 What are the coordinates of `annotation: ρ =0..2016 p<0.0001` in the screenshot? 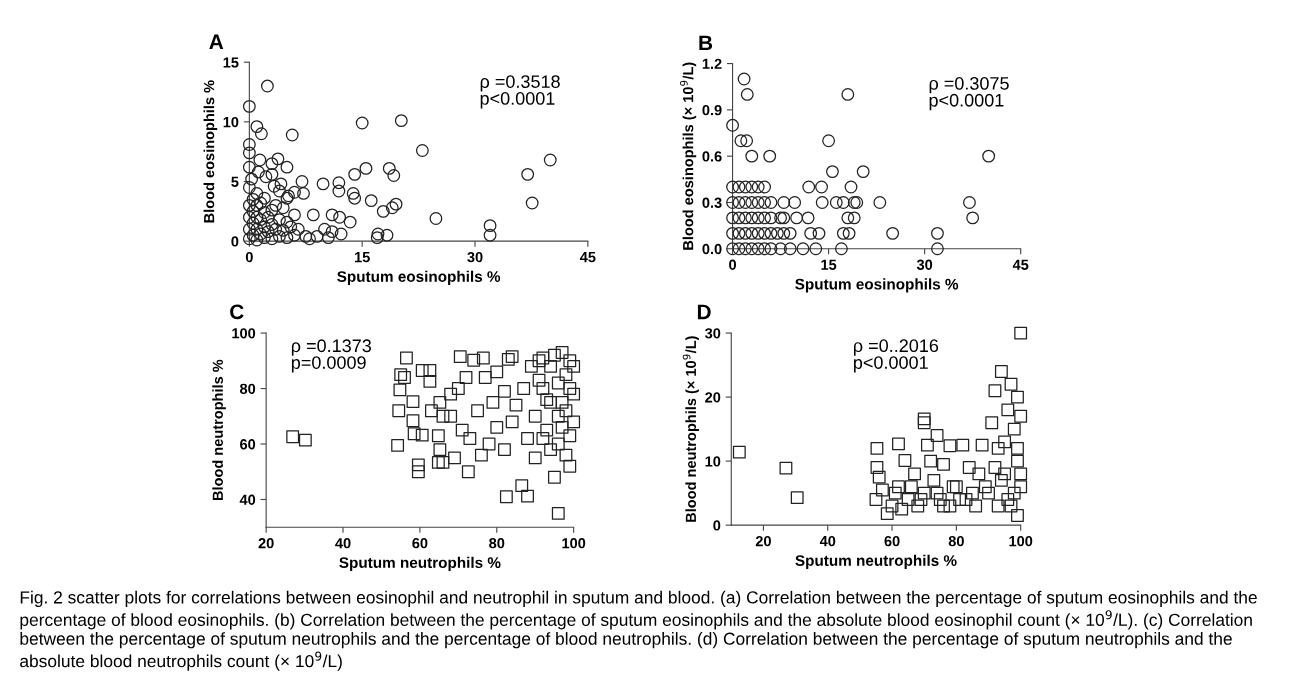 It's located at (896, 356).